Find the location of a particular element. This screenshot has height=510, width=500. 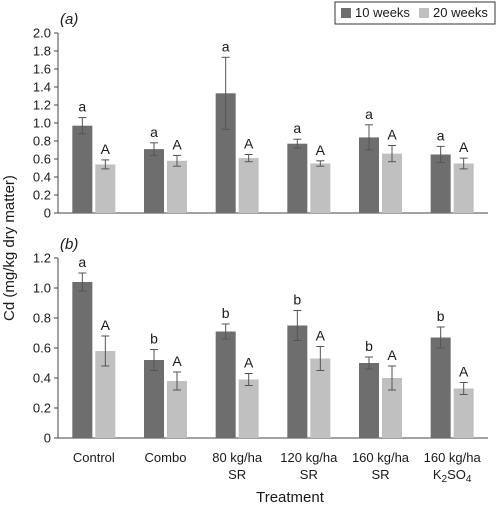

category-label-3: 120 kg/ha SR is located at coordinates (309, 466).